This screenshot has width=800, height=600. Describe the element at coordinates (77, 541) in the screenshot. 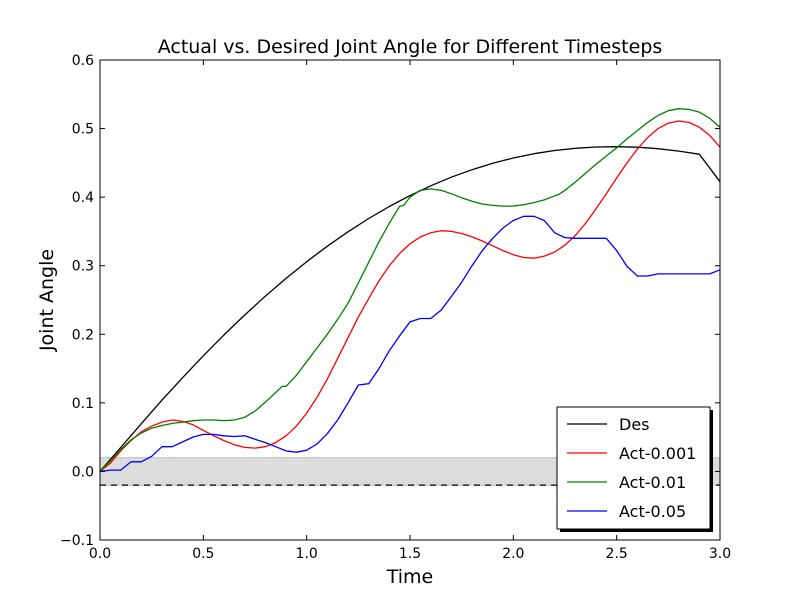

I see `y-tick-label: −0.1` at that location.